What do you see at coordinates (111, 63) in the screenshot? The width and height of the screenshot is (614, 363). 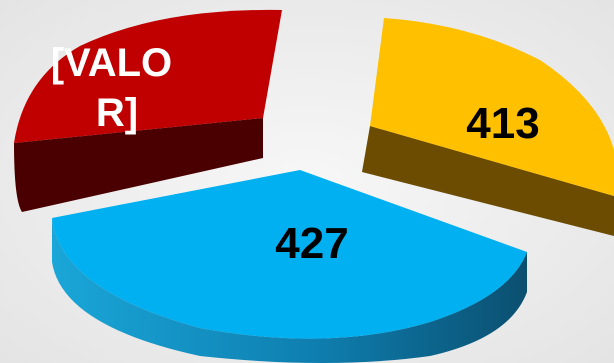 I see `data-label-red-line-1: [VALO` at bounding box center [111, 63].